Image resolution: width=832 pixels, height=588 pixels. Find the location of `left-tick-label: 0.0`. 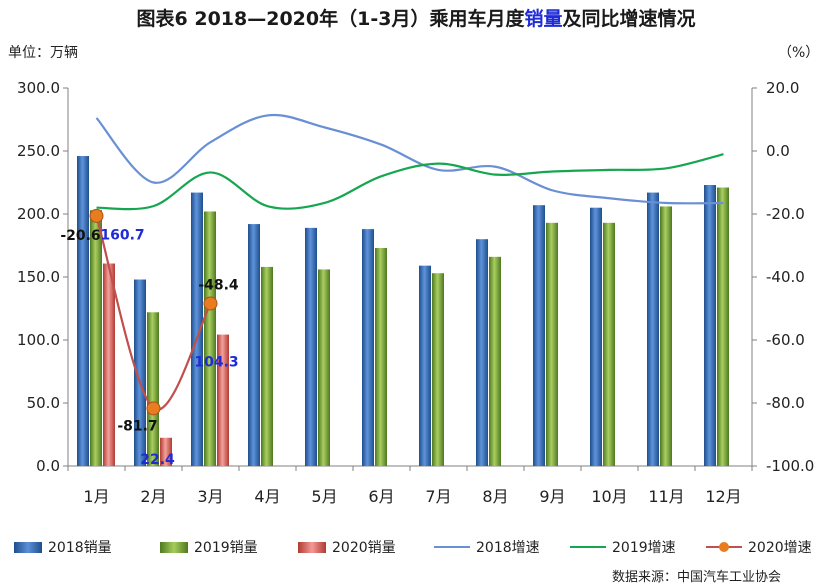

left-tick-label: 0.0 is located at coordinates (48, 466).